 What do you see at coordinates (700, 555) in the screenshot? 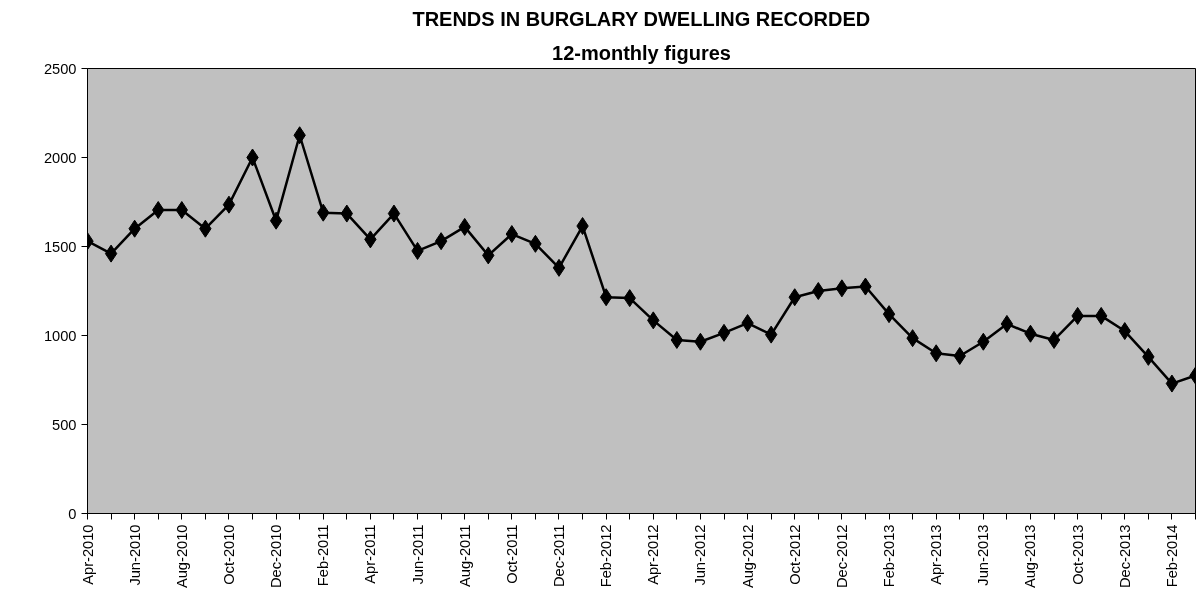
I see `x-tick-label: Jun-2012` at bounding box center [700, 555].